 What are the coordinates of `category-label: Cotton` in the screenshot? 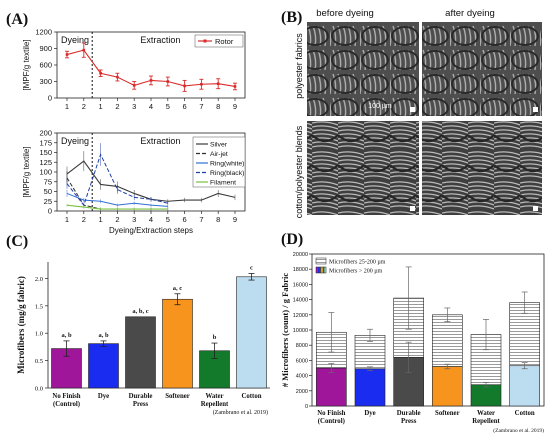 It's located at (525, 413).